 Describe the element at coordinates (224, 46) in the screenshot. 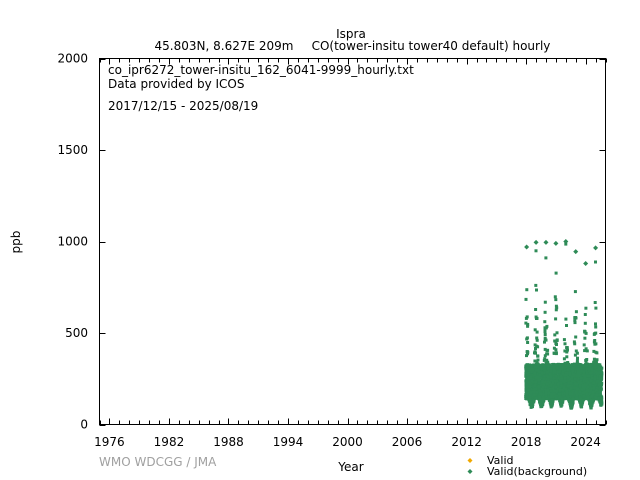

I see `chart-subtitle-location: 45.803N, 8.627E 209m` at that location.